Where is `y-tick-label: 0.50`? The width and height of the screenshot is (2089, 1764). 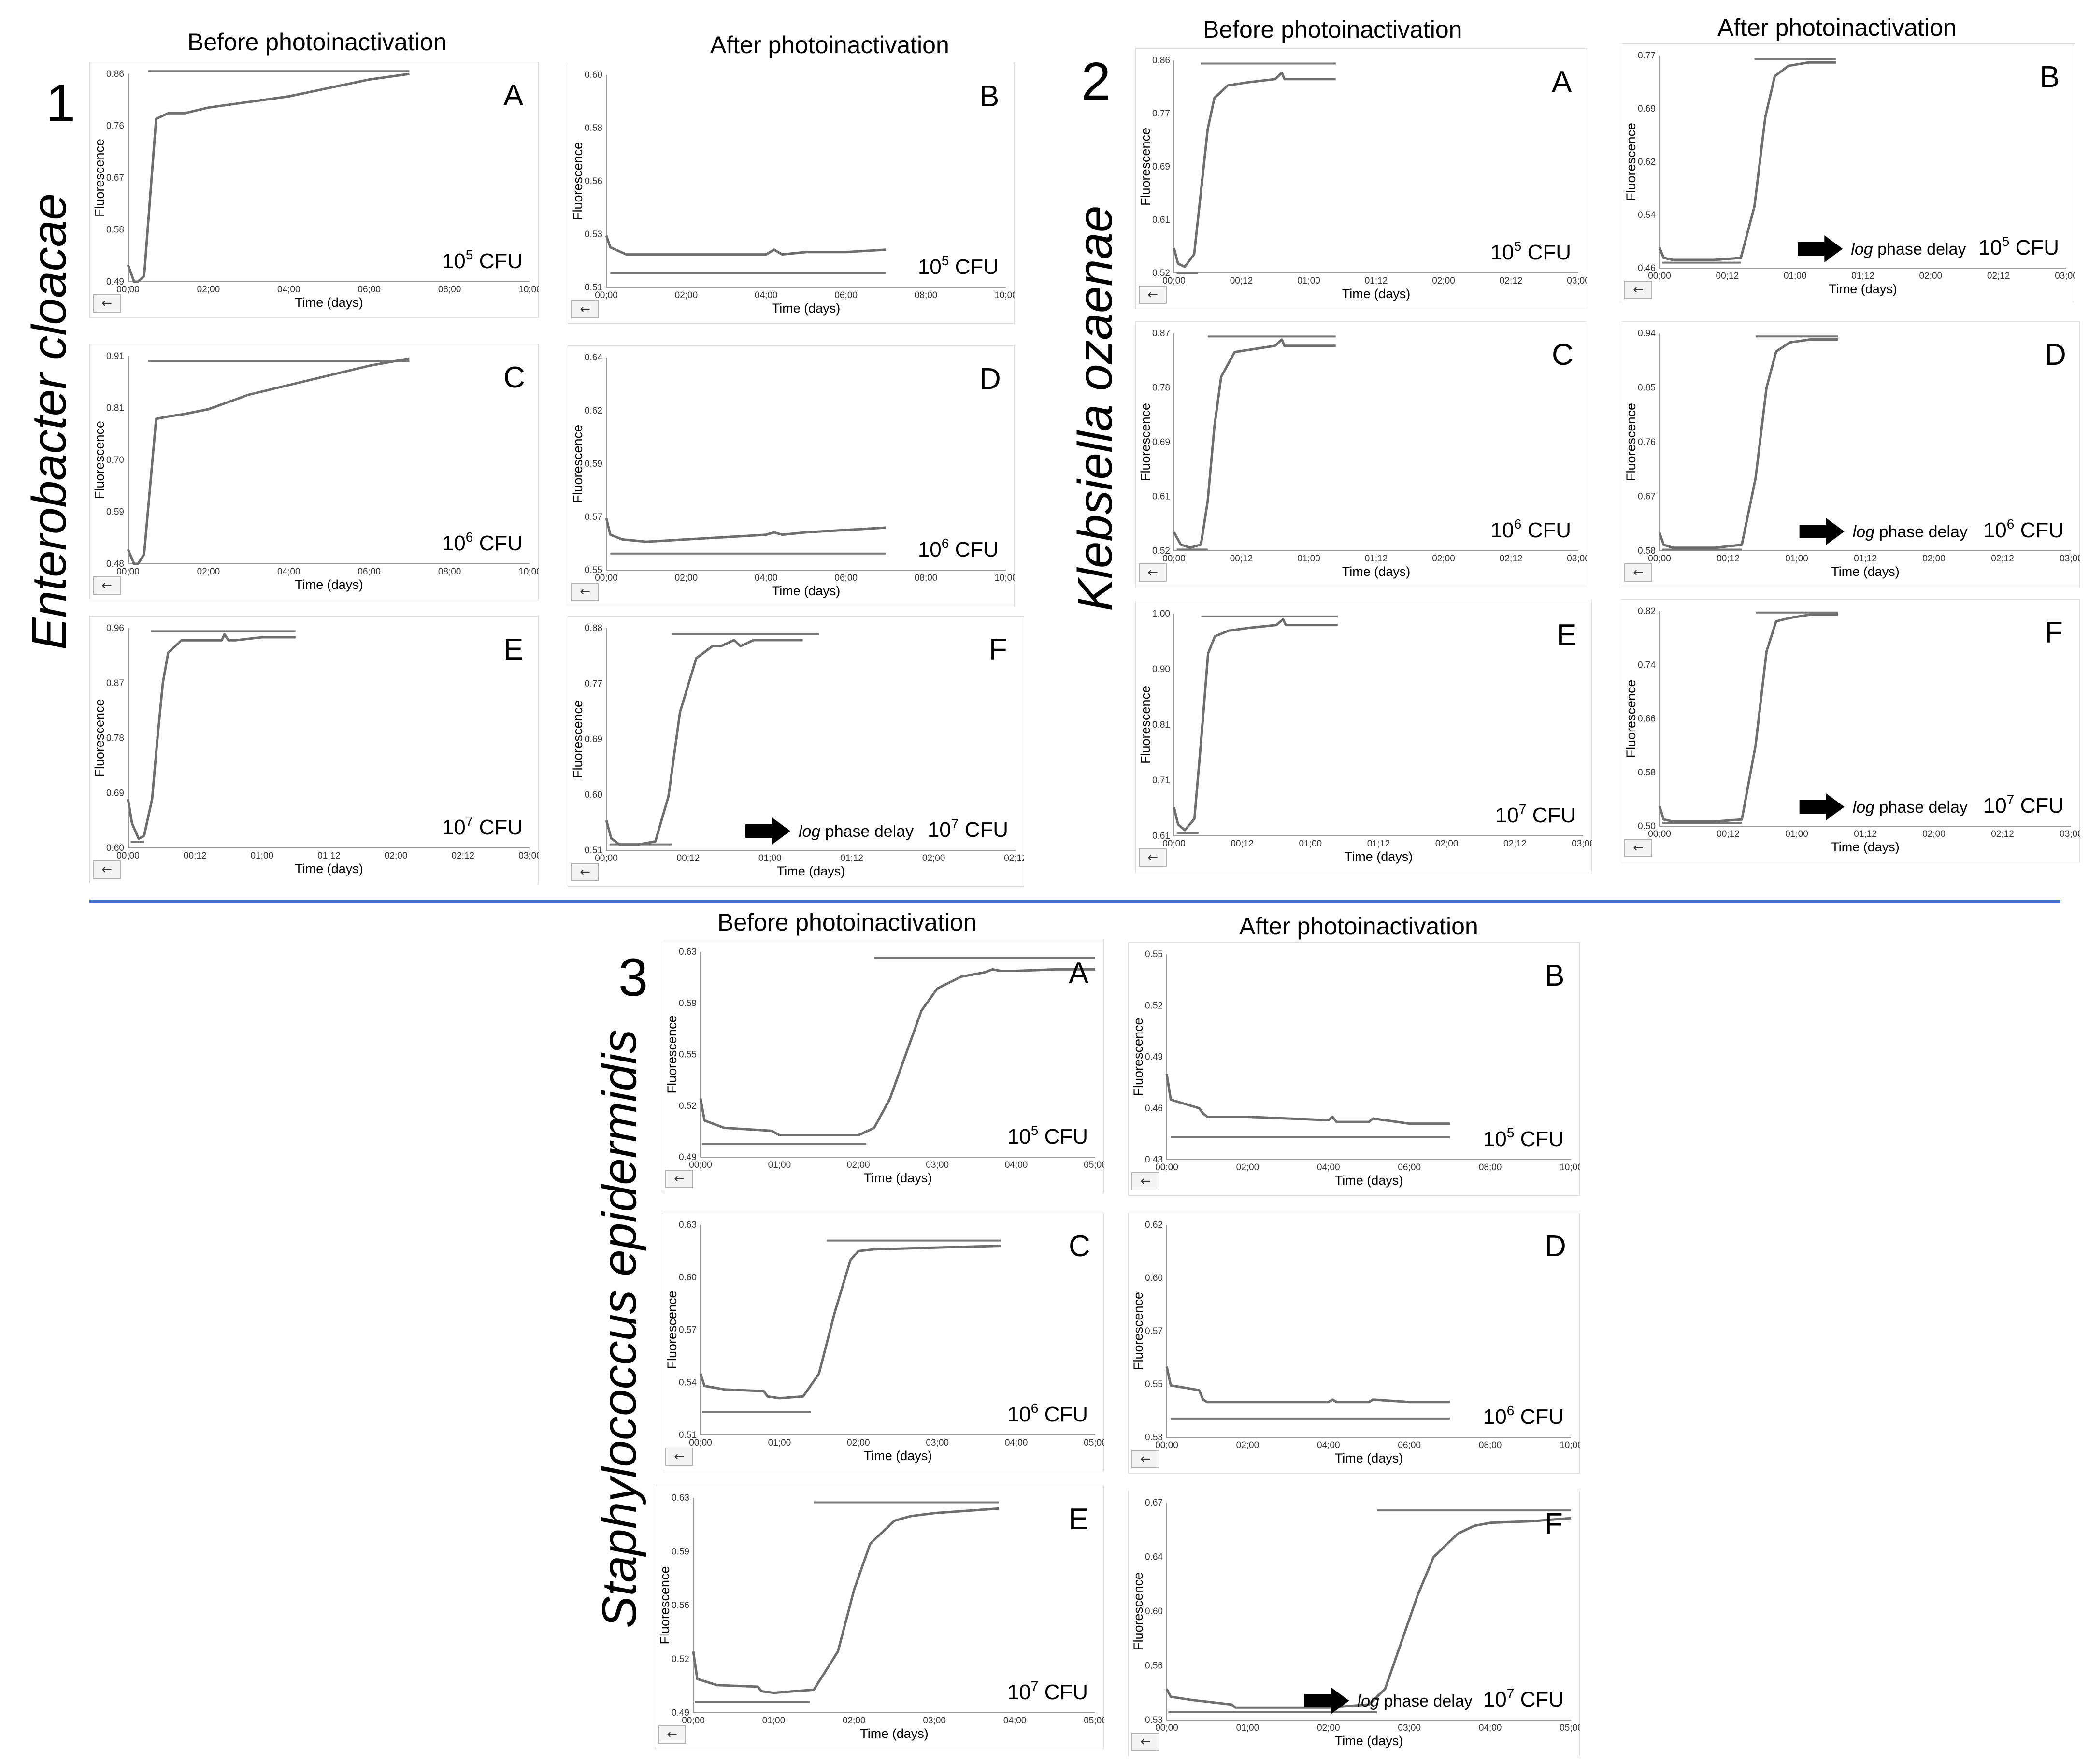
y-tick-label: 0.50 is located at coordinates (1647, 826).